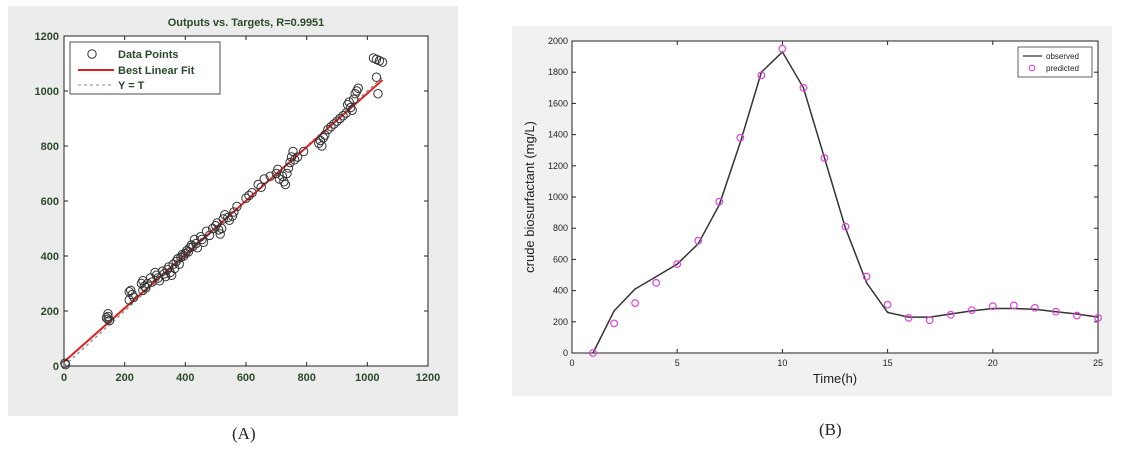  Describe the element at coordinates (560, 228) in the screenshot. I see `y-tick-label: 800` at that location.